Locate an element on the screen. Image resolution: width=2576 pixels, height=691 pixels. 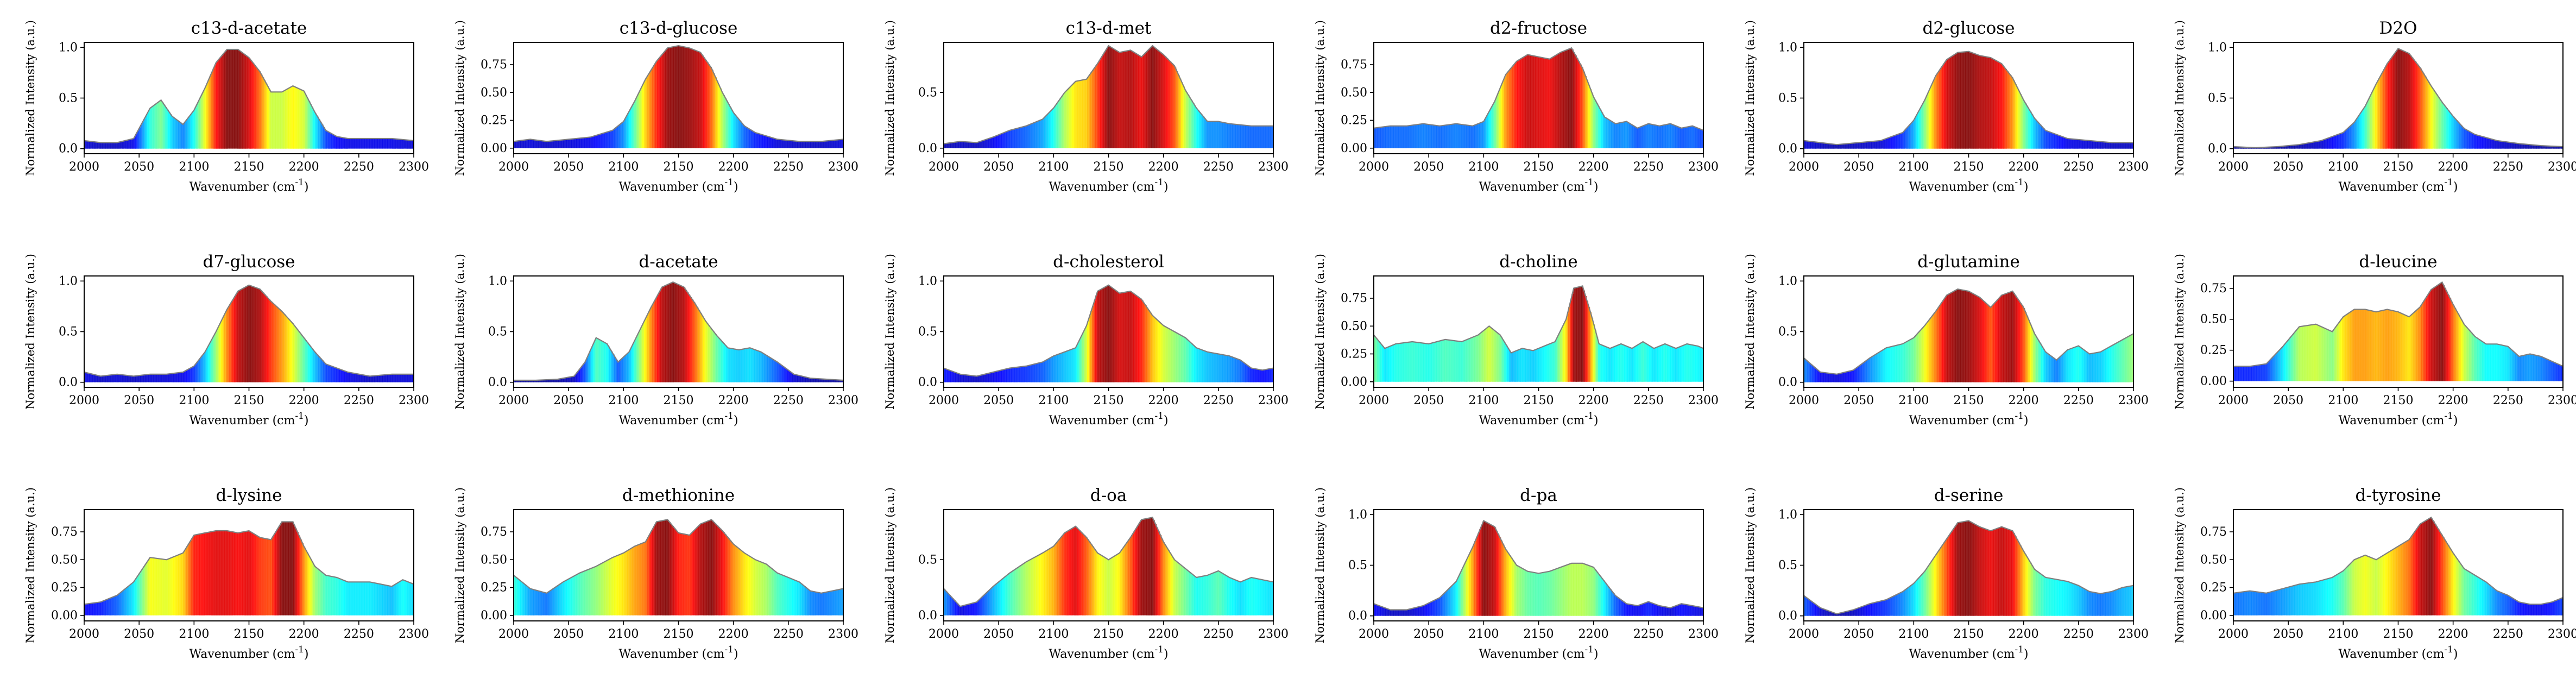
y-tick-label: 1.0 is located at coordinates (2217, 47).